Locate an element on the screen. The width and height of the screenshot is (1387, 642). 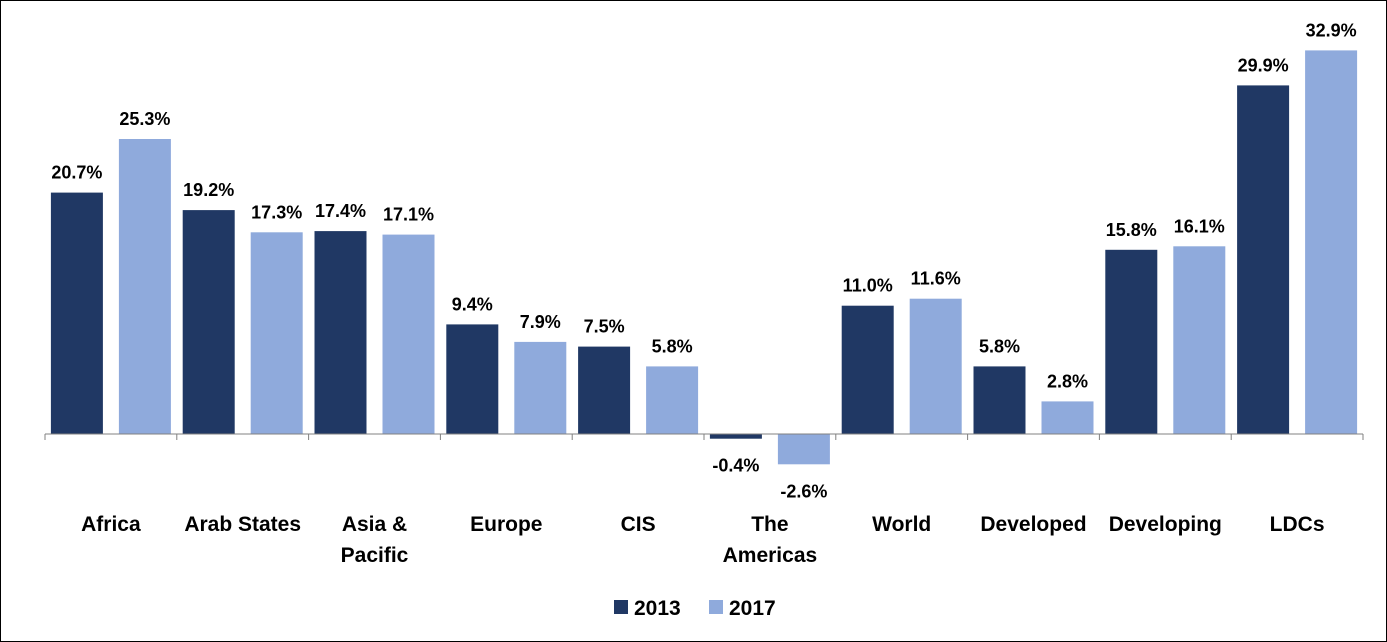
legend-label-2017: 2017 is located at coordinates (752, 608).